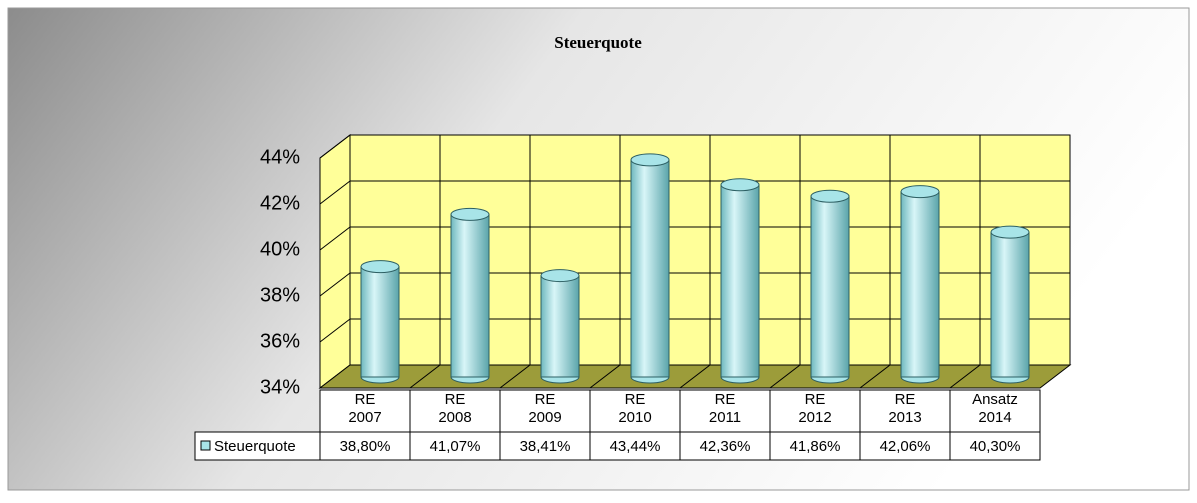 The image size is (1197, 503). I want to click on value-label: 41,07%, so click(455, 446).